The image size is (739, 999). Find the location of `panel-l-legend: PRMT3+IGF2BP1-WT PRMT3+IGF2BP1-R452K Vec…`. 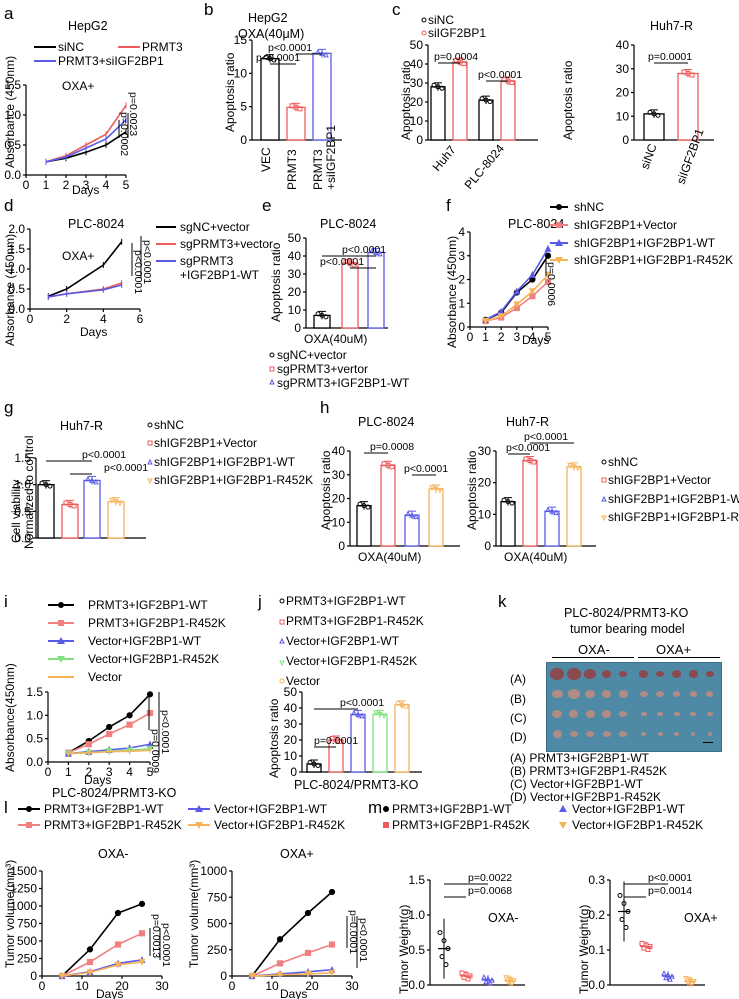

panel-l-legend: PRMT3+IGF2BP1-WT PRMT3+IGF2BP1-R452K Vec… is located at coordinates (181, 817).